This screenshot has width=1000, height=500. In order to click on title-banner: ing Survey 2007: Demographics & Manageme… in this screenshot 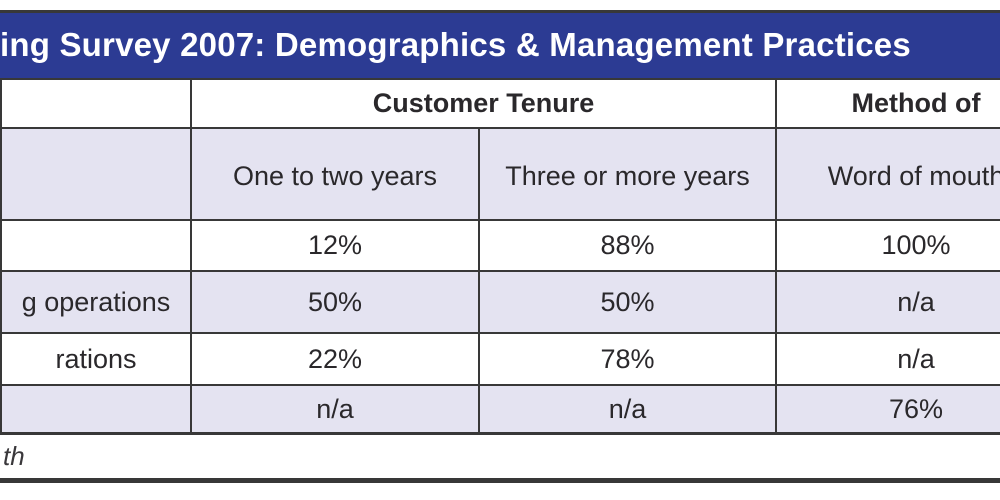, I will do `click(500, 44)`.